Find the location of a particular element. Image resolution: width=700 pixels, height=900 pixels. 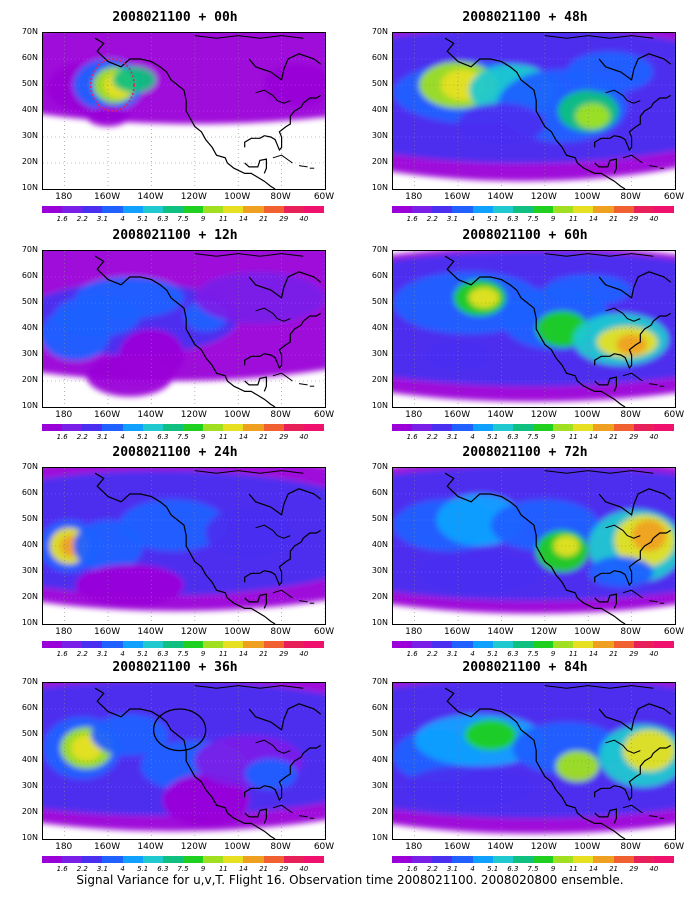

colorbar-label: 11 is located at coordinates (573, 437).